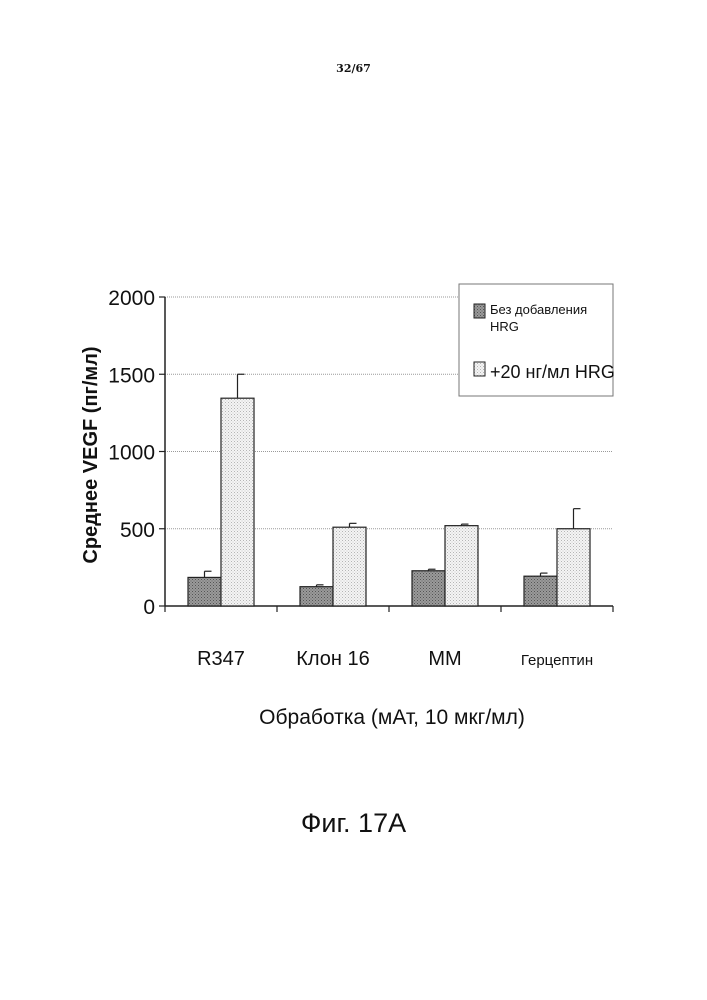  I want to click on x-tick-label: Герцептин, so click(557, 660).